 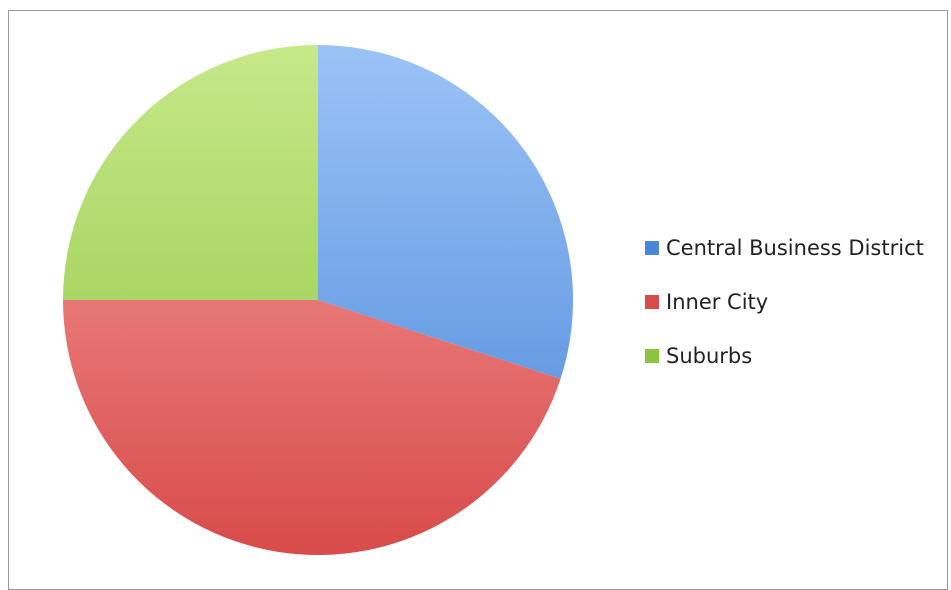 What do you see at coordinates (717, 302) in the screenshot?
I see `legend-label-inner-city: Inner City` at bounding box center [717, 302].